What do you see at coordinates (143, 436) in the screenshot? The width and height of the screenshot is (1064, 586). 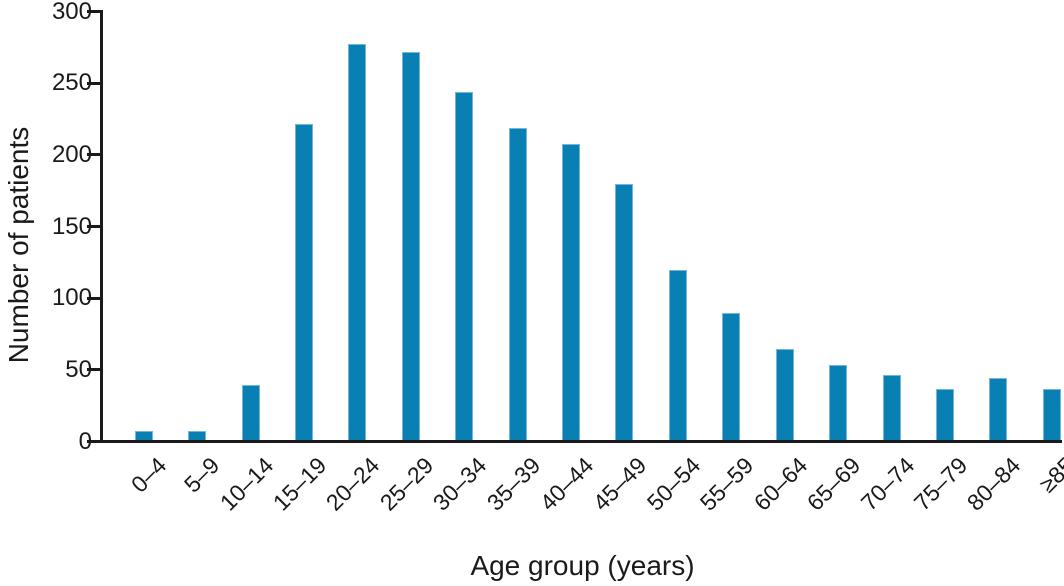 I see `bar-0–4` at bounding box center [143, 436].